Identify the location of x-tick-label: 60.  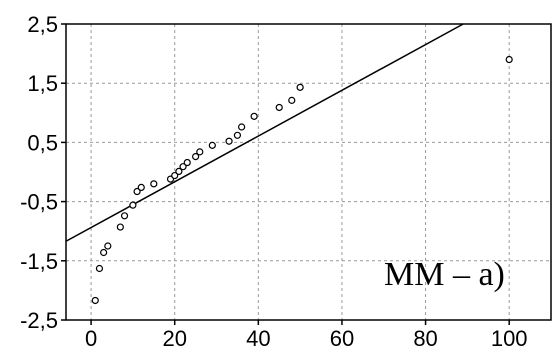
(342, 338).